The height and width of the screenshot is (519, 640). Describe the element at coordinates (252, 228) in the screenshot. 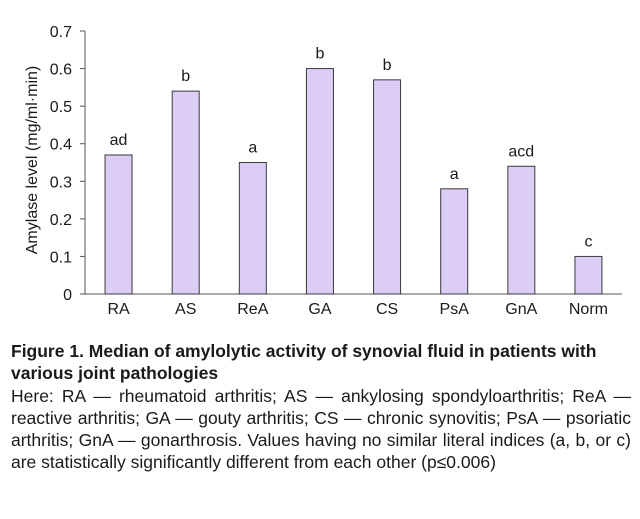

I see `bar-rea` at that location.